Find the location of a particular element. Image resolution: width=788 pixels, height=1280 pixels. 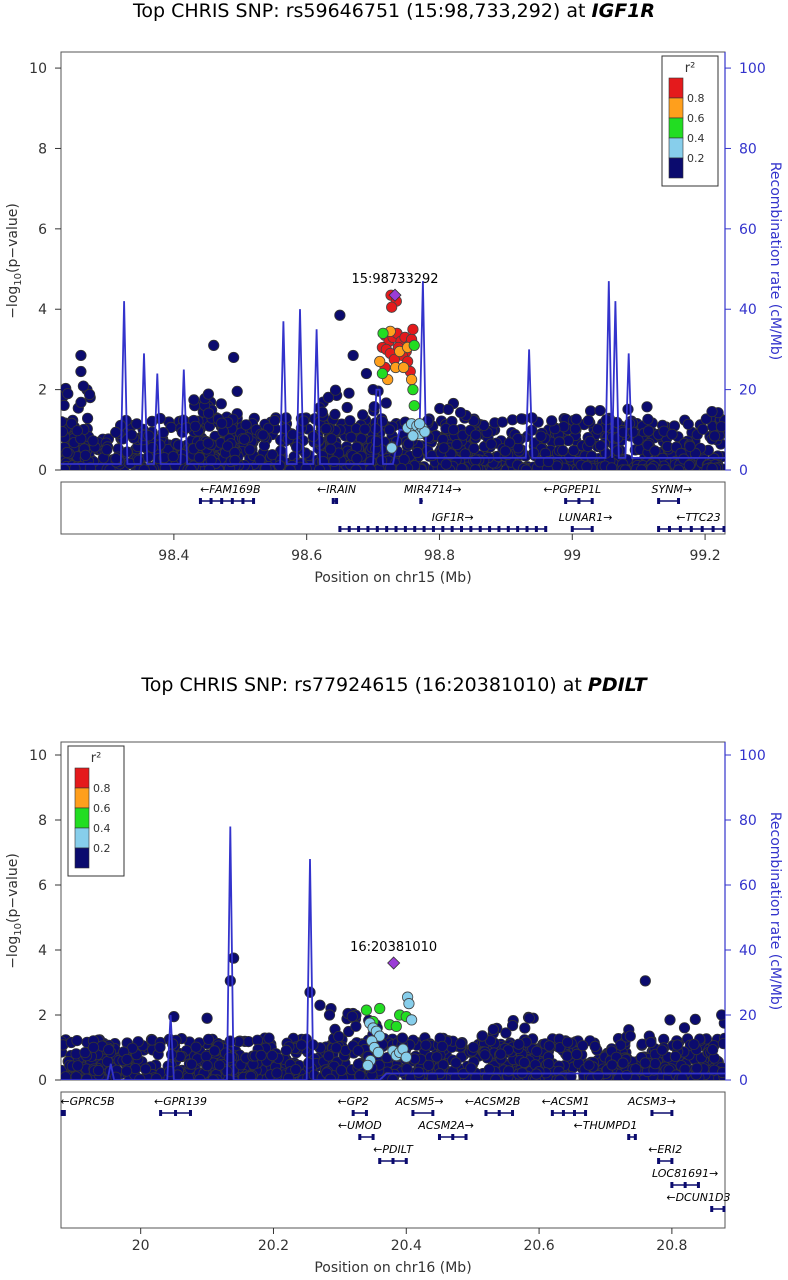

lead-snp-label: 15:98733292 is located at coordinates (394, 279).